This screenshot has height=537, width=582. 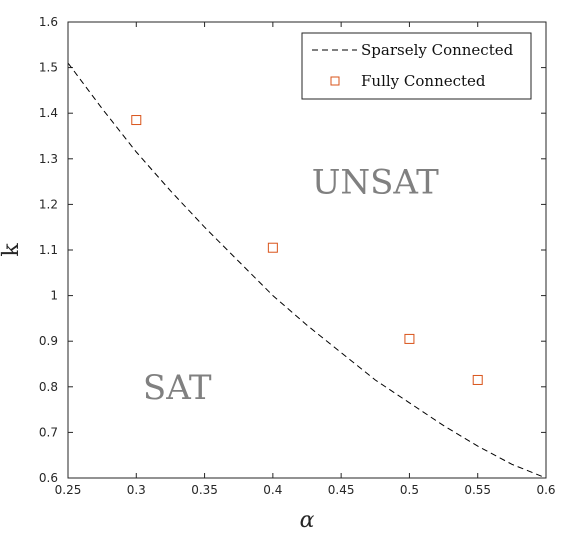 I want to click on y-tick-label: 0.8, so click(x=48, y=387).